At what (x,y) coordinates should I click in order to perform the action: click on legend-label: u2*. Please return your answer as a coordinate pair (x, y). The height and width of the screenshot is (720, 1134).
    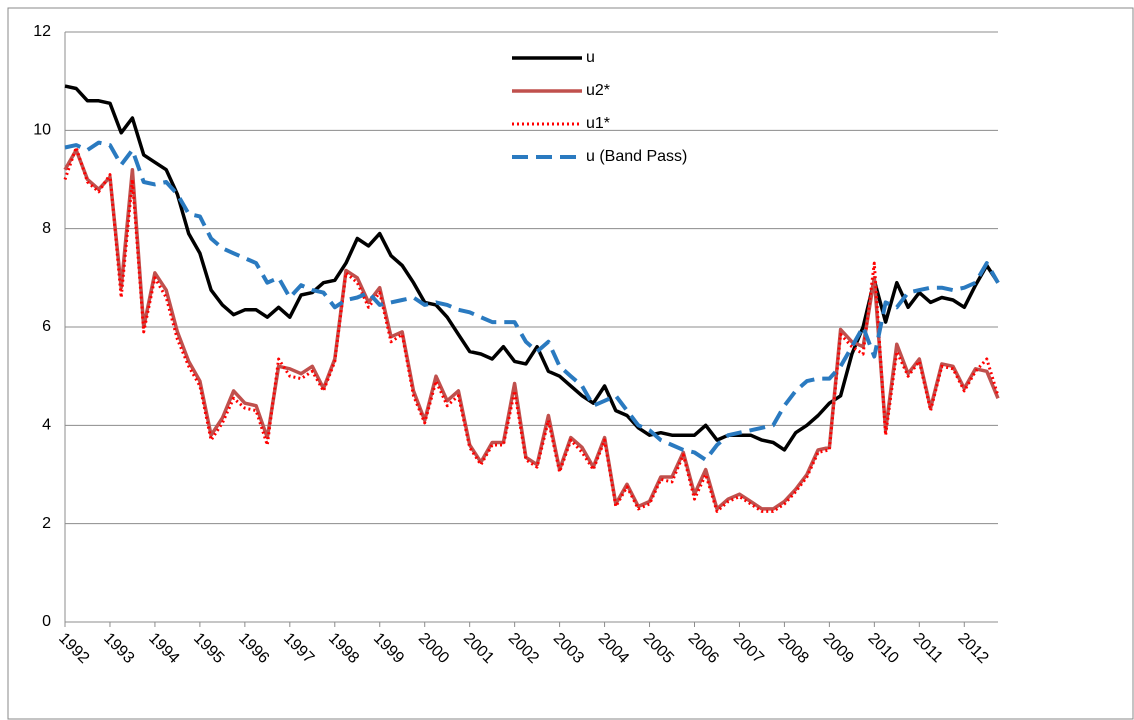
    Looking at the image, I should click on (598, 90).